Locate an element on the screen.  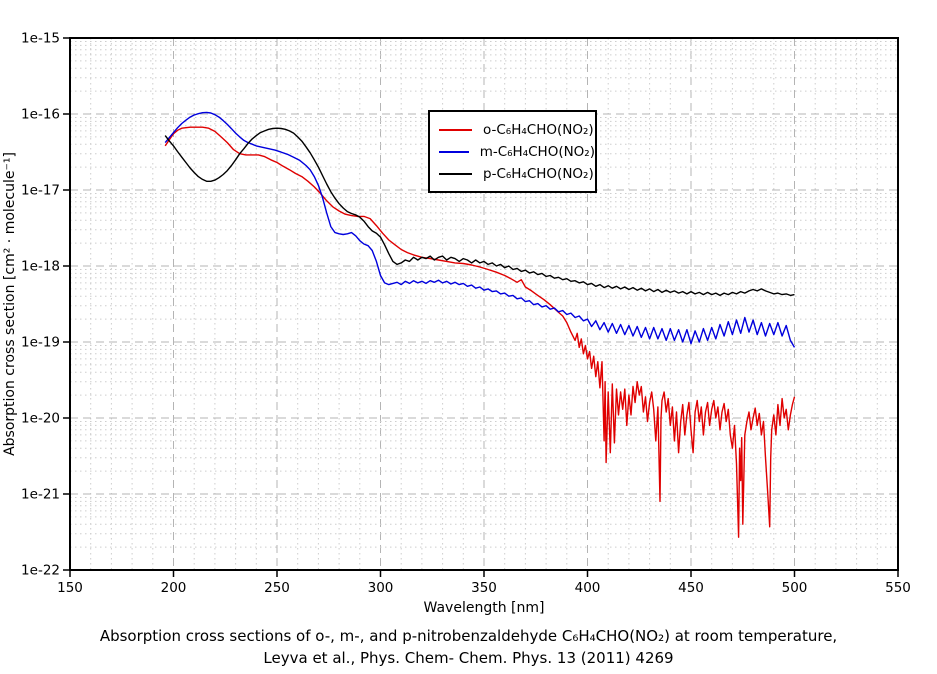
legend-item-0: o-C₆H₄CHO(NO₂) is located at coordinates (517, 130).